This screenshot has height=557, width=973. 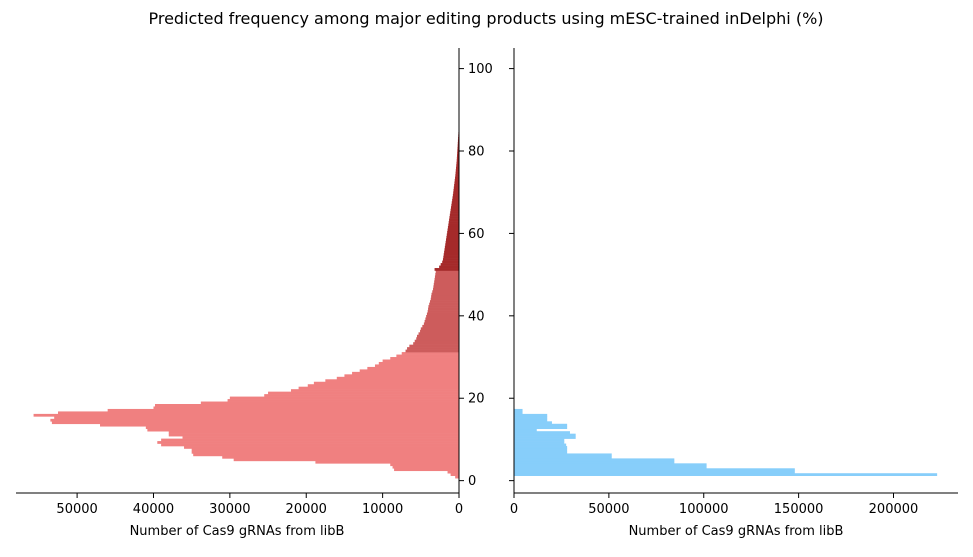 What do you see at coordinates (514, 509) in the screenshot?
I see `right-x-tick-label: 0` at bounding box center [514, 509].